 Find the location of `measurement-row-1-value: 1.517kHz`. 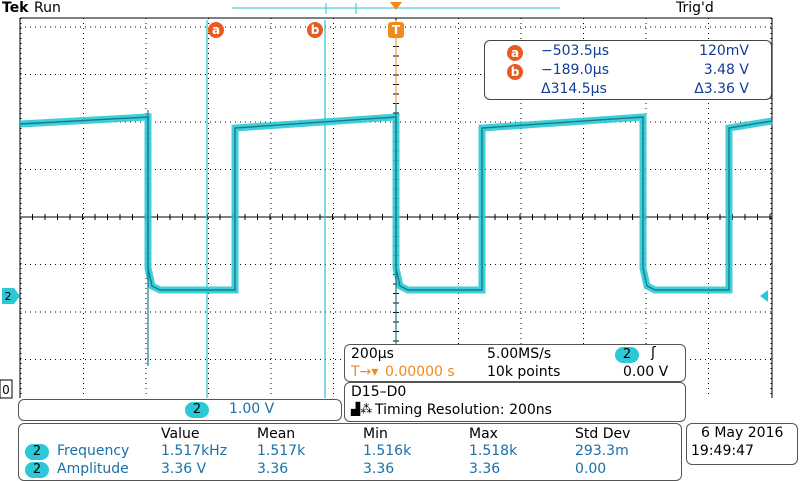

measurement-row-1-value: 1.517kHz is located at coordinates (194, 451).